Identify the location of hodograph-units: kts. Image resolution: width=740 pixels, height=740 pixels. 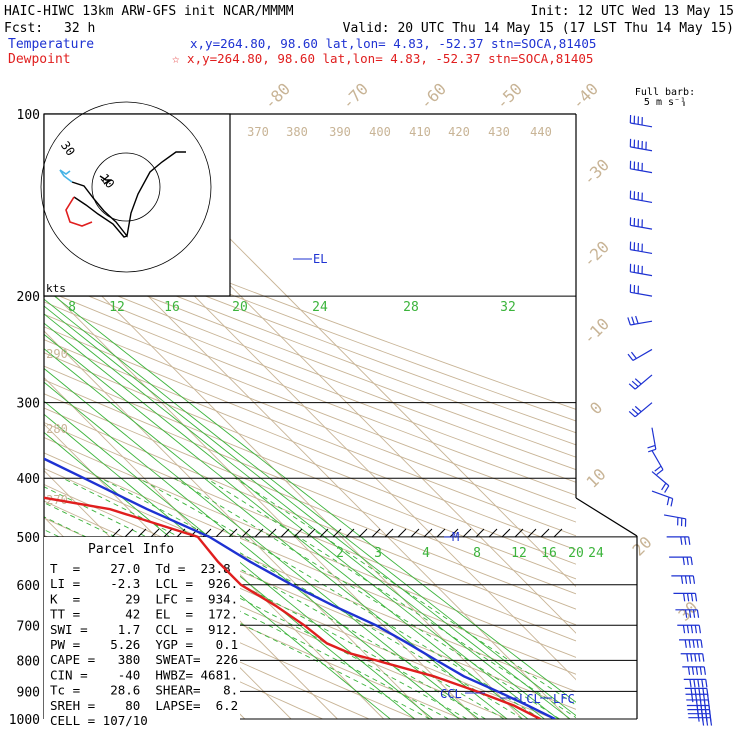
(56, 288).